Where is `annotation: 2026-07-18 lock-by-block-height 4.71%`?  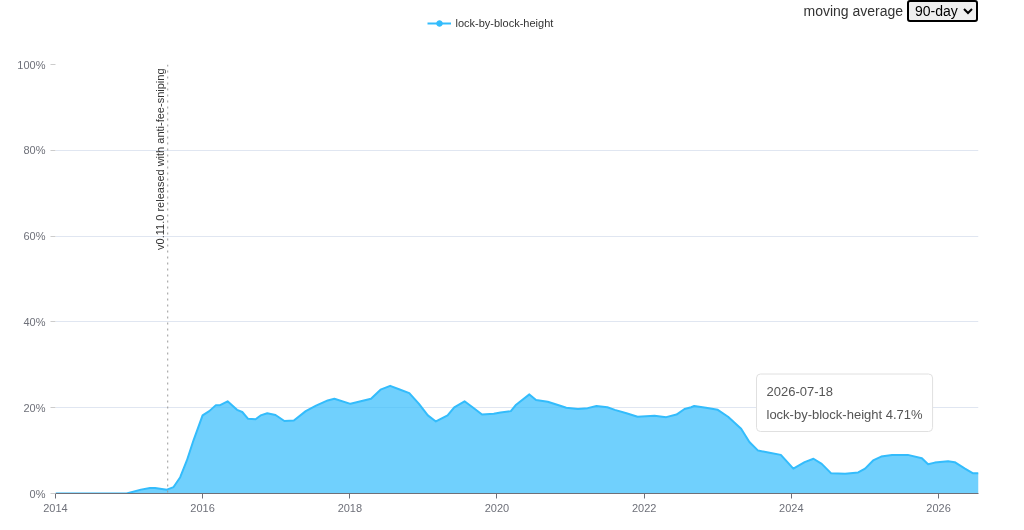
annotation: 2026-07-18 lock-by-block-height 4.71% is located at coordinates (845, 403).